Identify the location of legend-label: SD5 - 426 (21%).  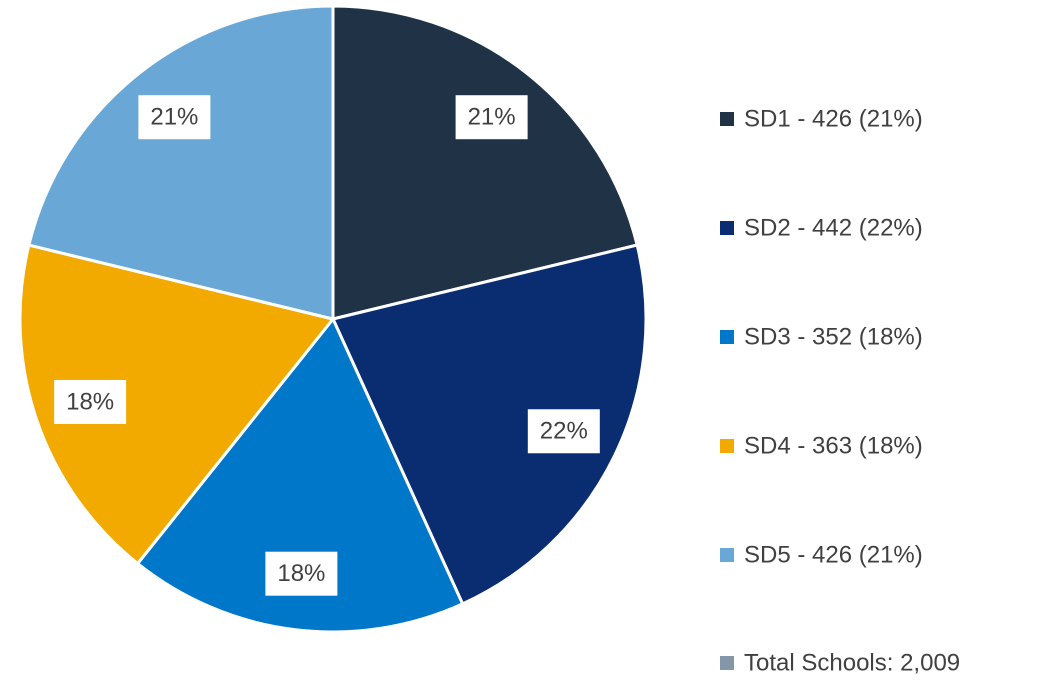
(833, 554).